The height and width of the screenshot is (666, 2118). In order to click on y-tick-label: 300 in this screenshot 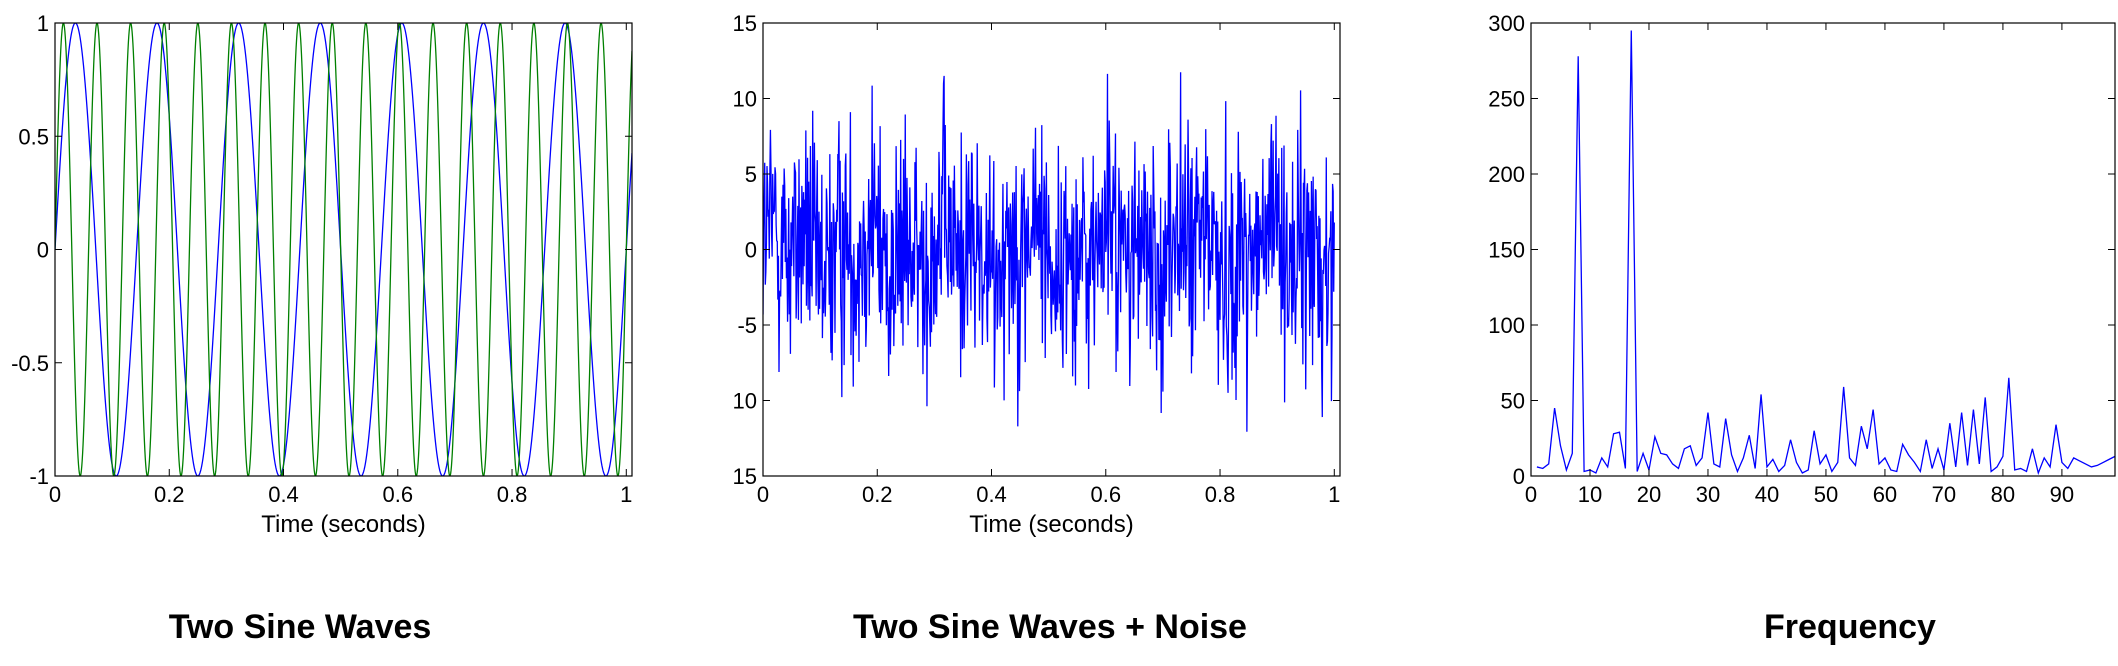, I will do `click(1506, 23)`.